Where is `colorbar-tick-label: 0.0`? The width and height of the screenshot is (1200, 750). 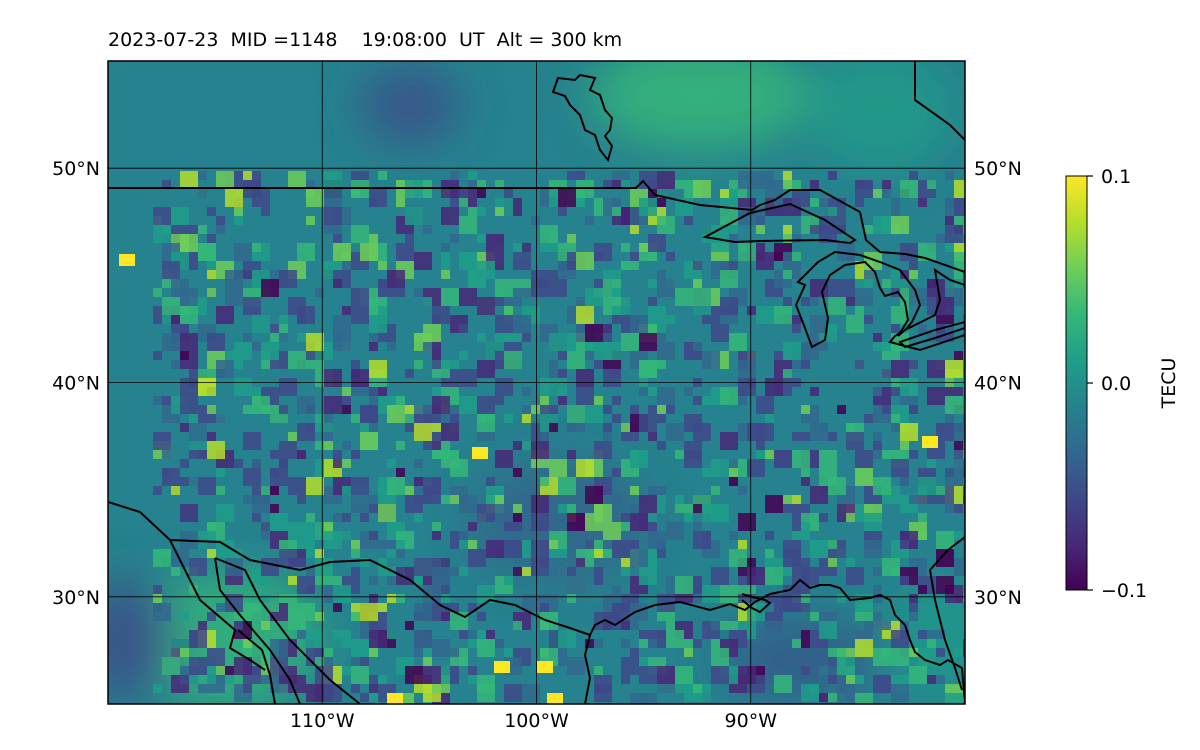 colorbar-tick-label: 0.0 is located at coordinates (1116, 384).